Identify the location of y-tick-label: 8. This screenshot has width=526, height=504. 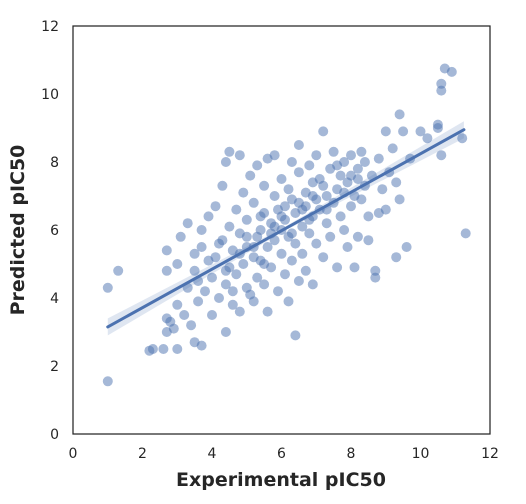
(54, 163).